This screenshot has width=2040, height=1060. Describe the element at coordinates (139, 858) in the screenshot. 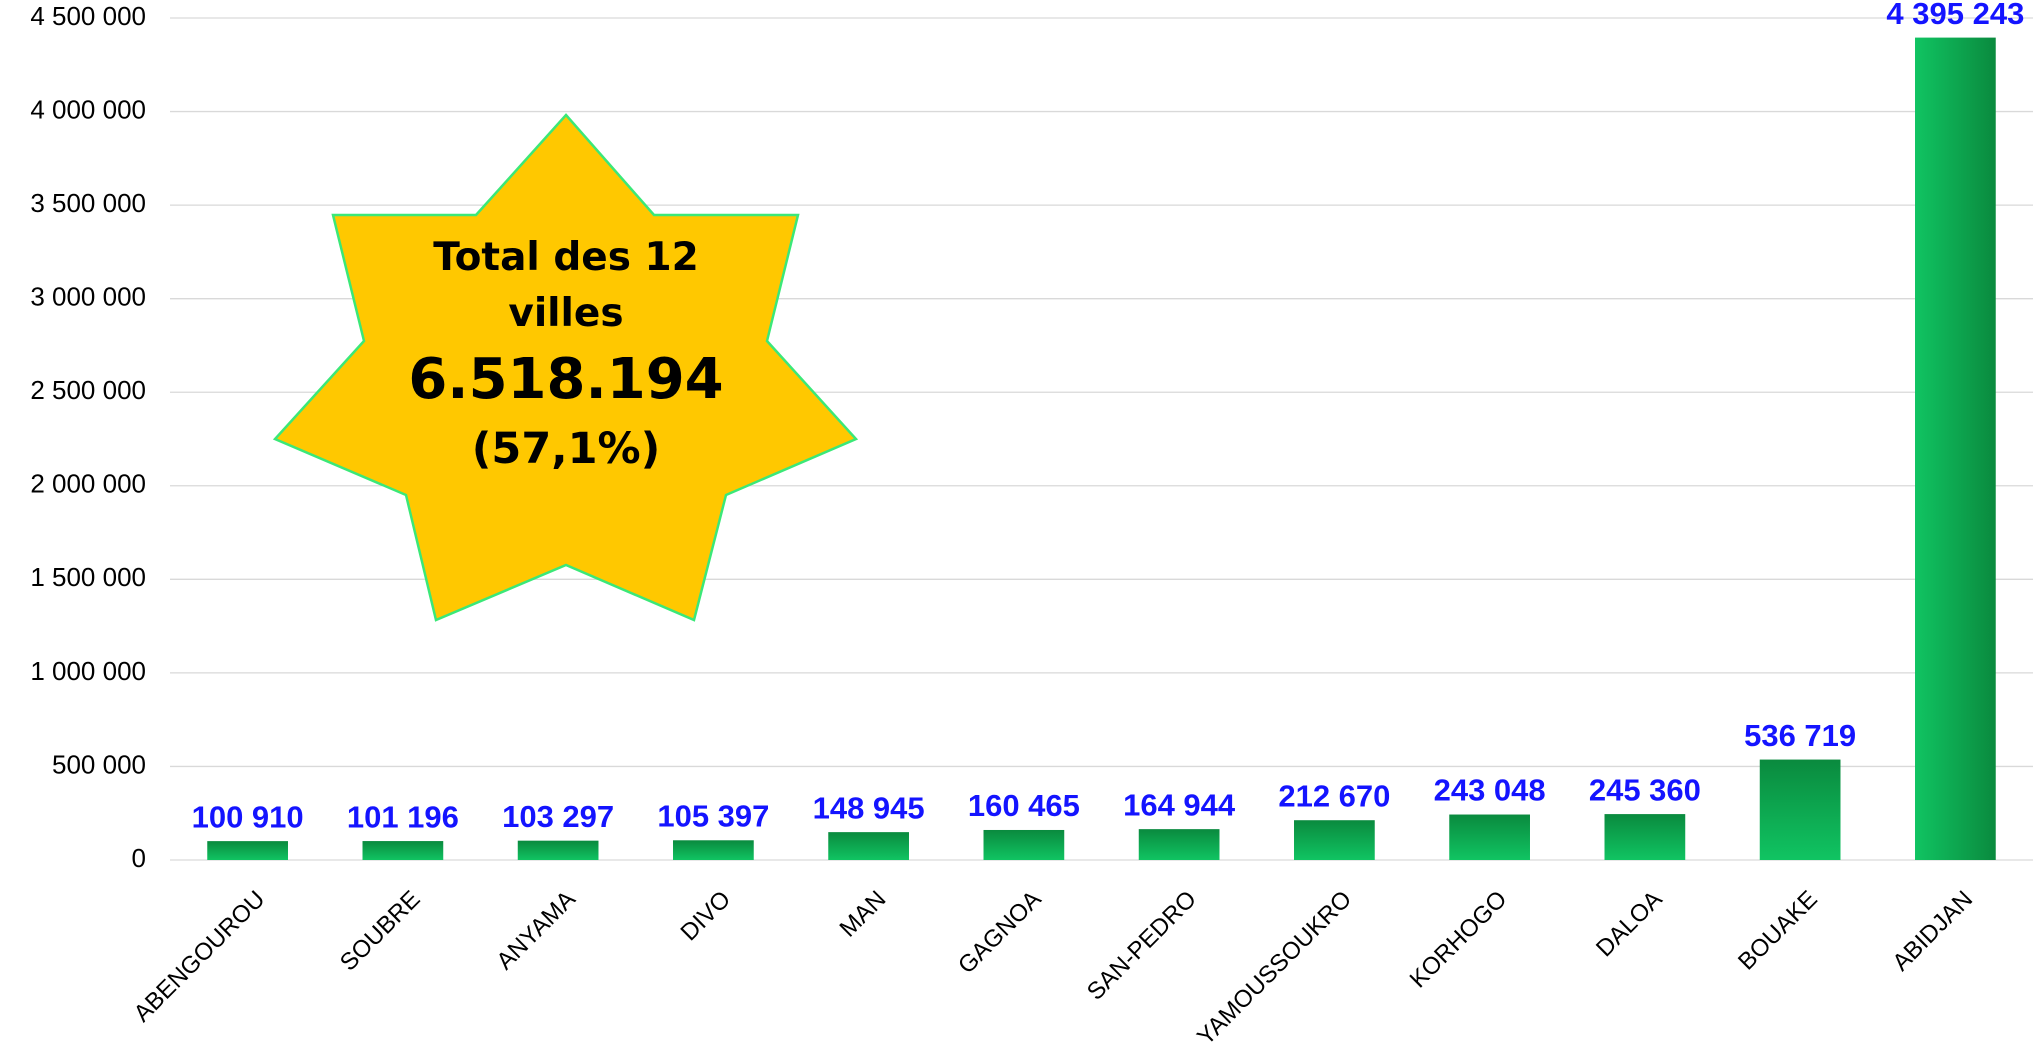

I see `y-tick-label: 0` at that location.